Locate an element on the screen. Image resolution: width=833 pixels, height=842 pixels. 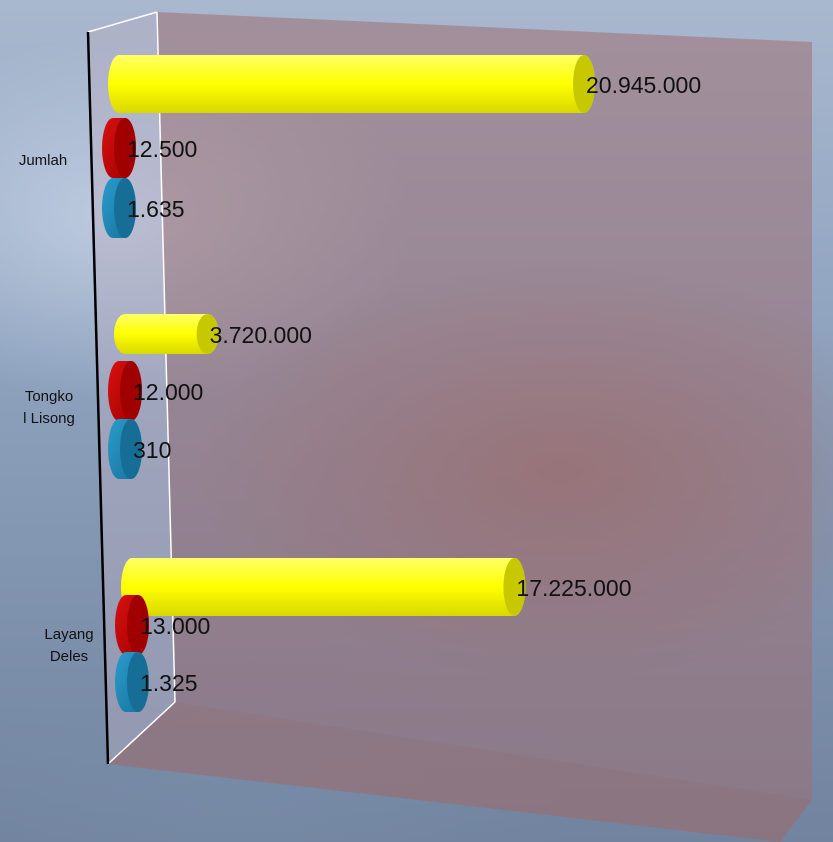
category-label-line: Tongko is located at coordinates (49, 396).